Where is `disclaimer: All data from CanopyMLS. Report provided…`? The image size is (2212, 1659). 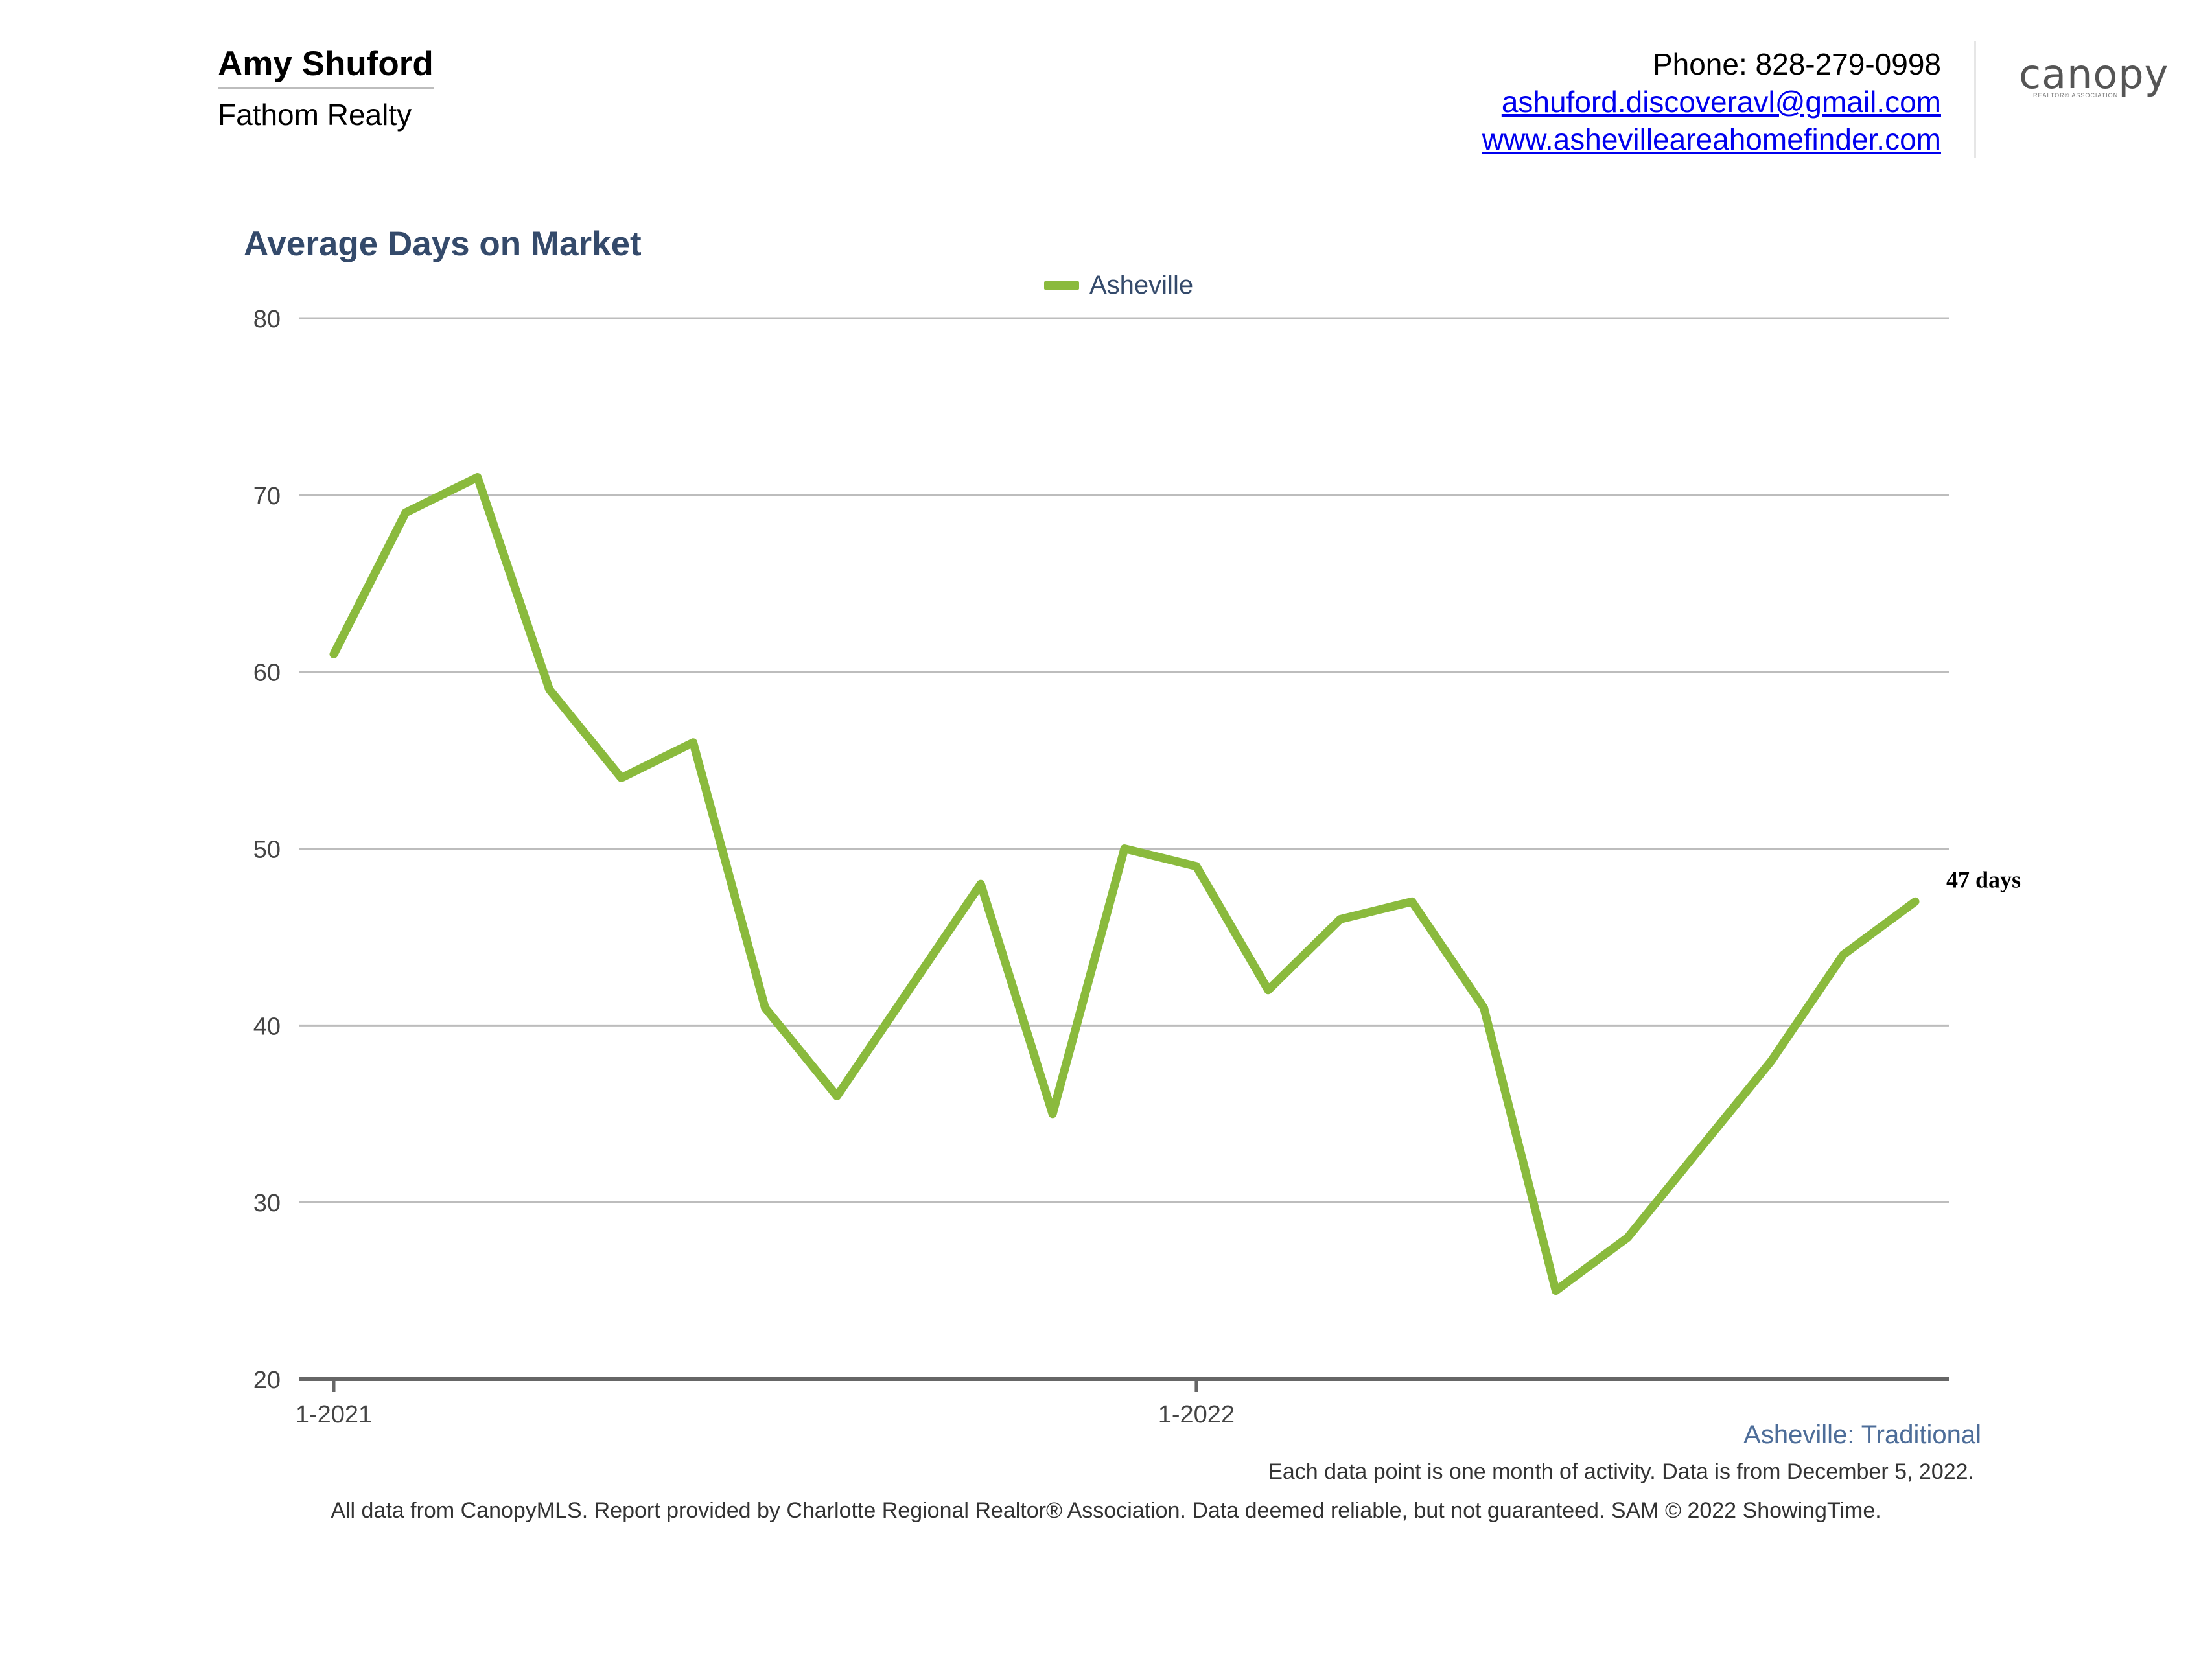
disclaimer: All data from CanopyMLS. Report provided… is located at coordinates (1106, 1511).